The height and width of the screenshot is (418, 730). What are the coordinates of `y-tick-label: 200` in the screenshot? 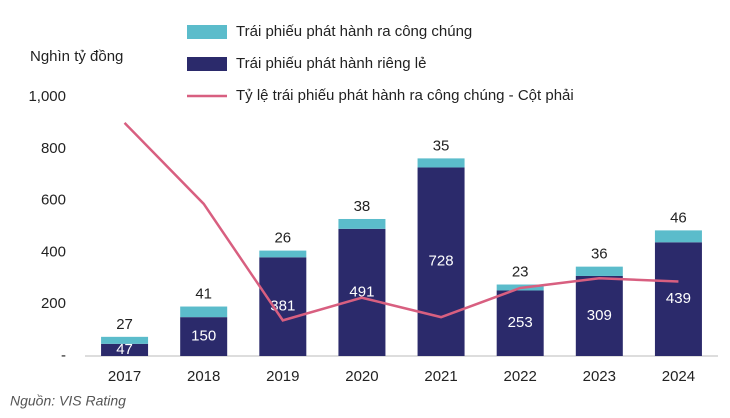 It's located at (53, 303).